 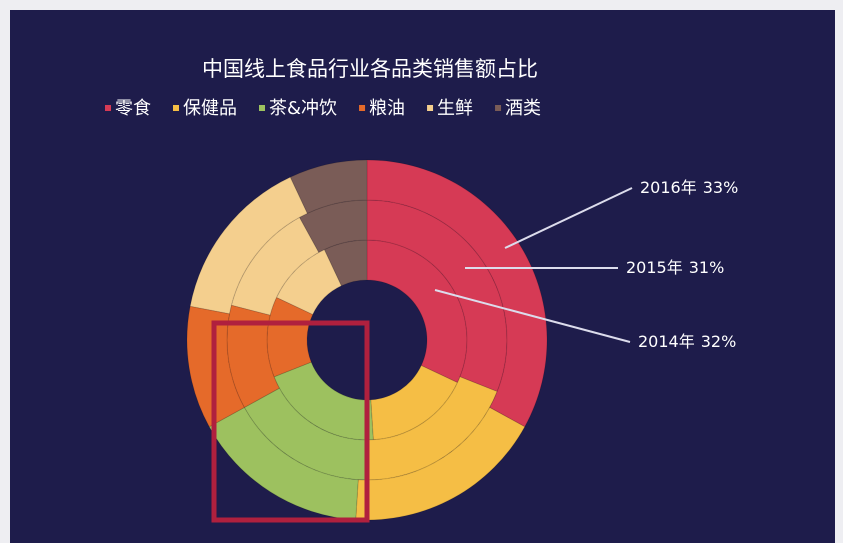 I want to click on annotations: 2014年 32% 2015年 31% 2016年 33%, so click(x=586, y=264).